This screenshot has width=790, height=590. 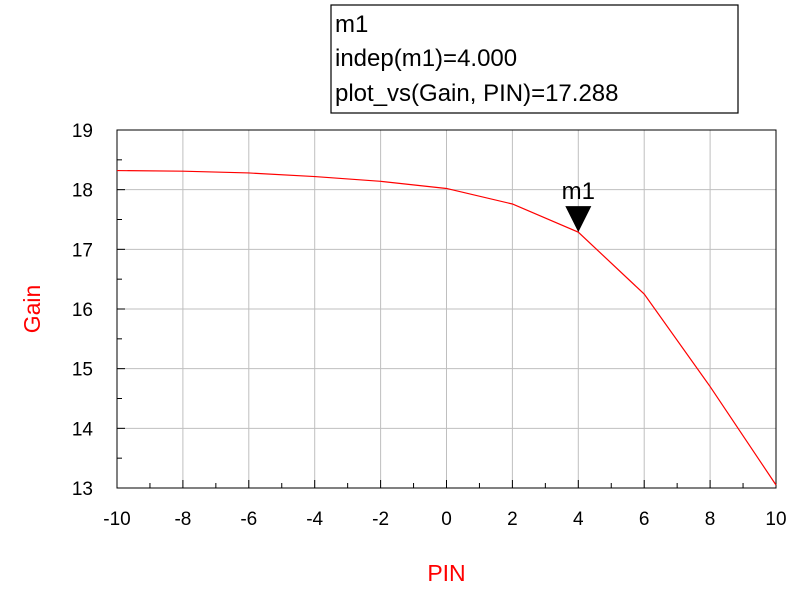 What do you see at coordinates (82, 489) in the screenshot?
I see `y-tick-label: 13` at bounding box center [82, 489].